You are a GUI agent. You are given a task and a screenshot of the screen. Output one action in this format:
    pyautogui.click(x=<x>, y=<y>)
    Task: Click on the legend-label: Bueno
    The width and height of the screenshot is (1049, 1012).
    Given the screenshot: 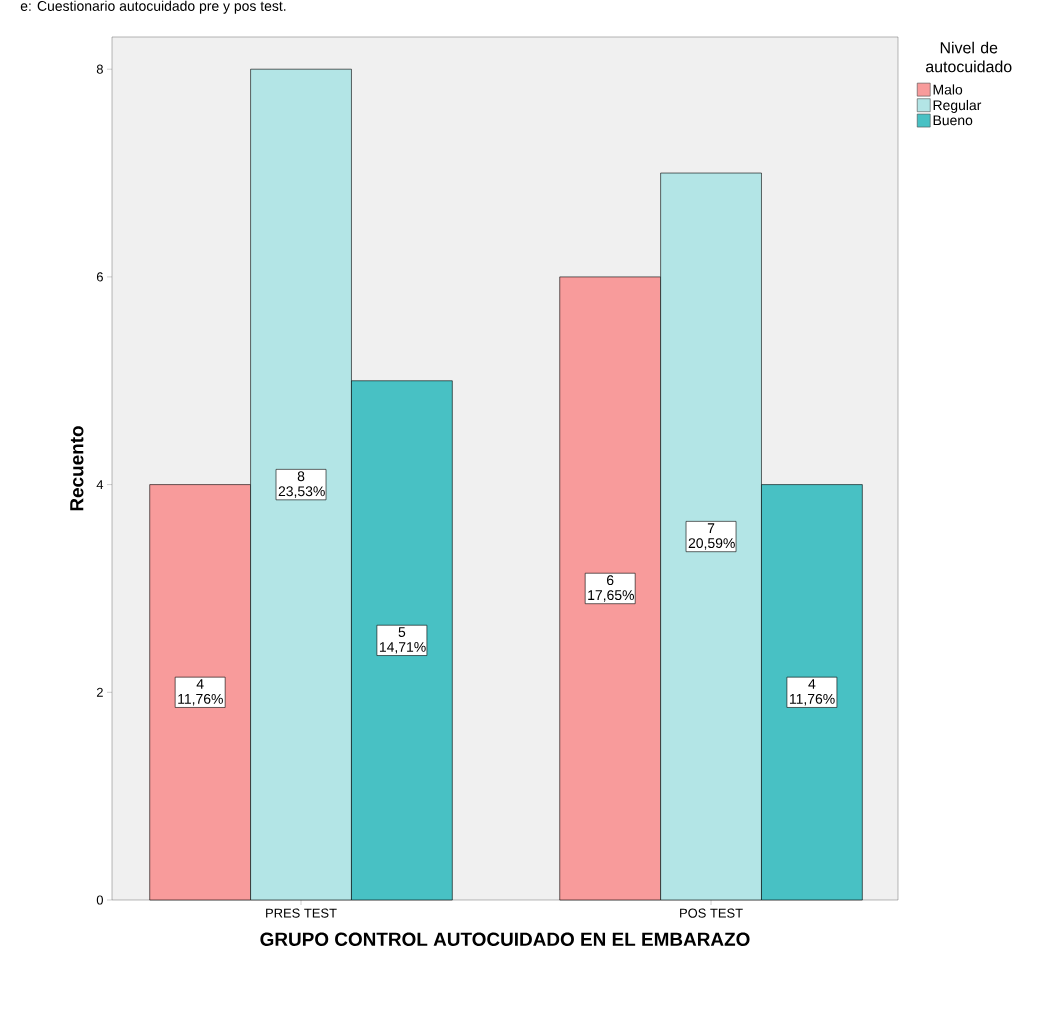 What is the action you would take?
    pyautogui.click(x=953, y=120)
    